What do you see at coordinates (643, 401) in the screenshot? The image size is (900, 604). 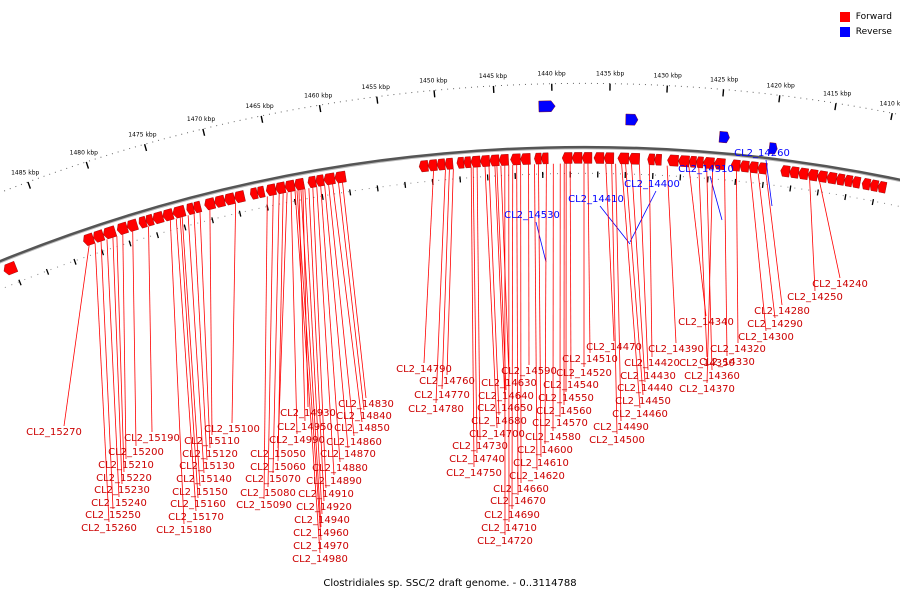 I see `forward-gene-label: CL2_14450` at bounding box center [643, 401].